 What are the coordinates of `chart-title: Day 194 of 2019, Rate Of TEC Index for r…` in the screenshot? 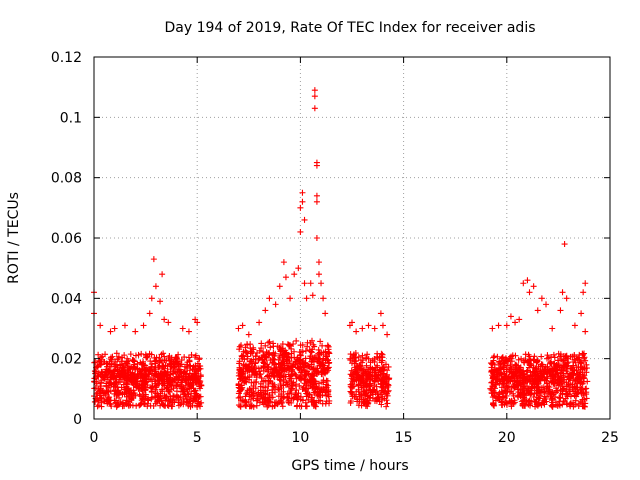 It's located at (349, 28).